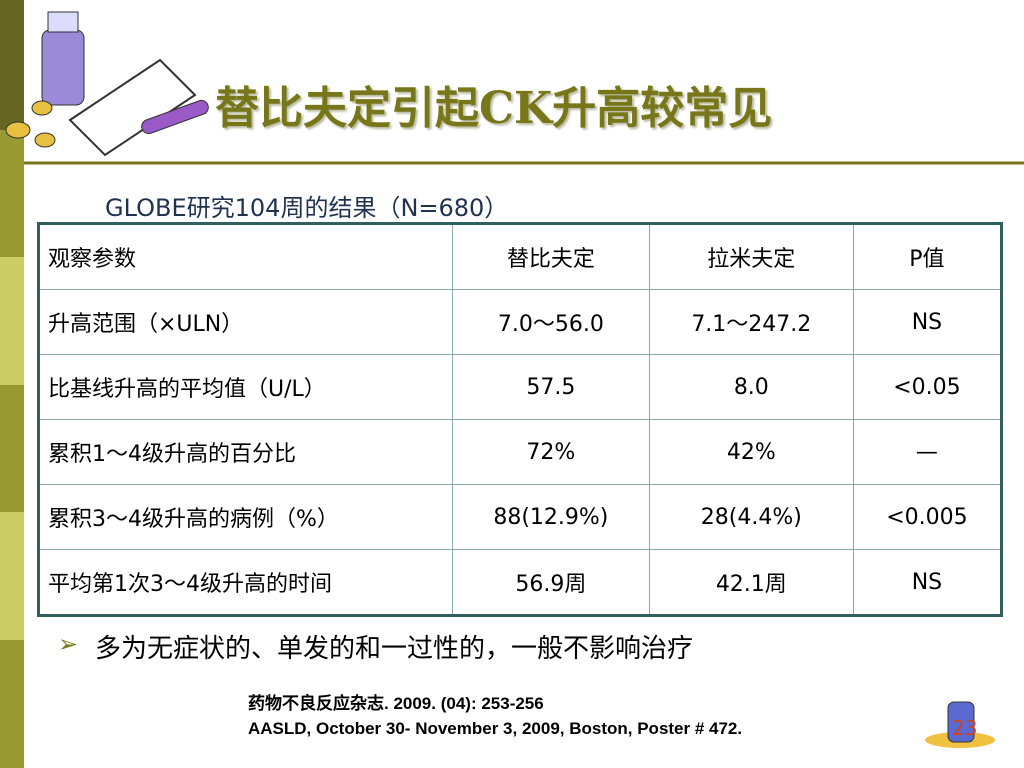  I want to click on table-row: 观察参数 替比夫定 拉米夫定 P值, so click(520, 256).